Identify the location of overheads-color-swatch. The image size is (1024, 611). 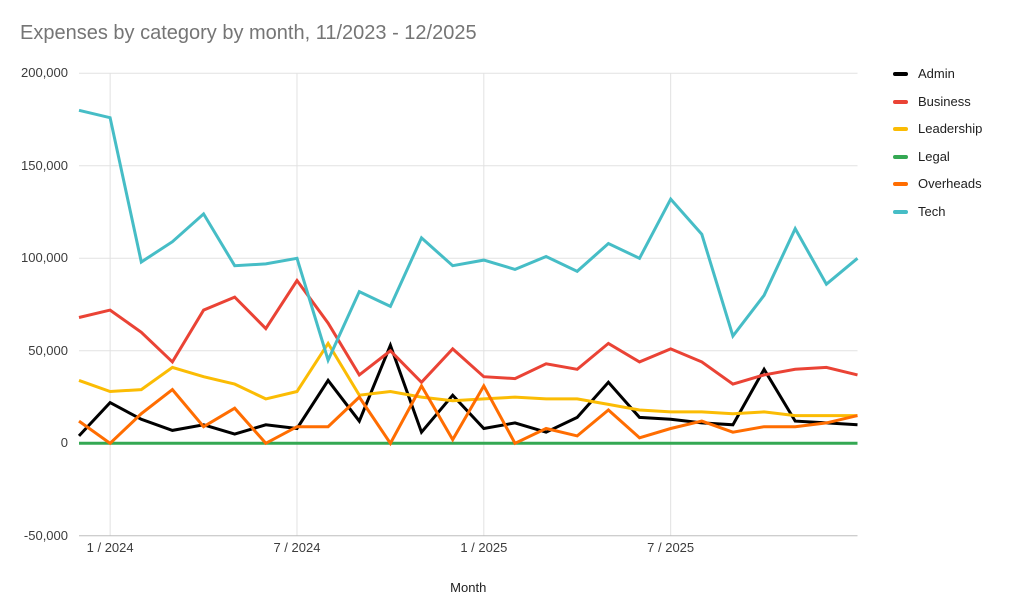
(900, 184).